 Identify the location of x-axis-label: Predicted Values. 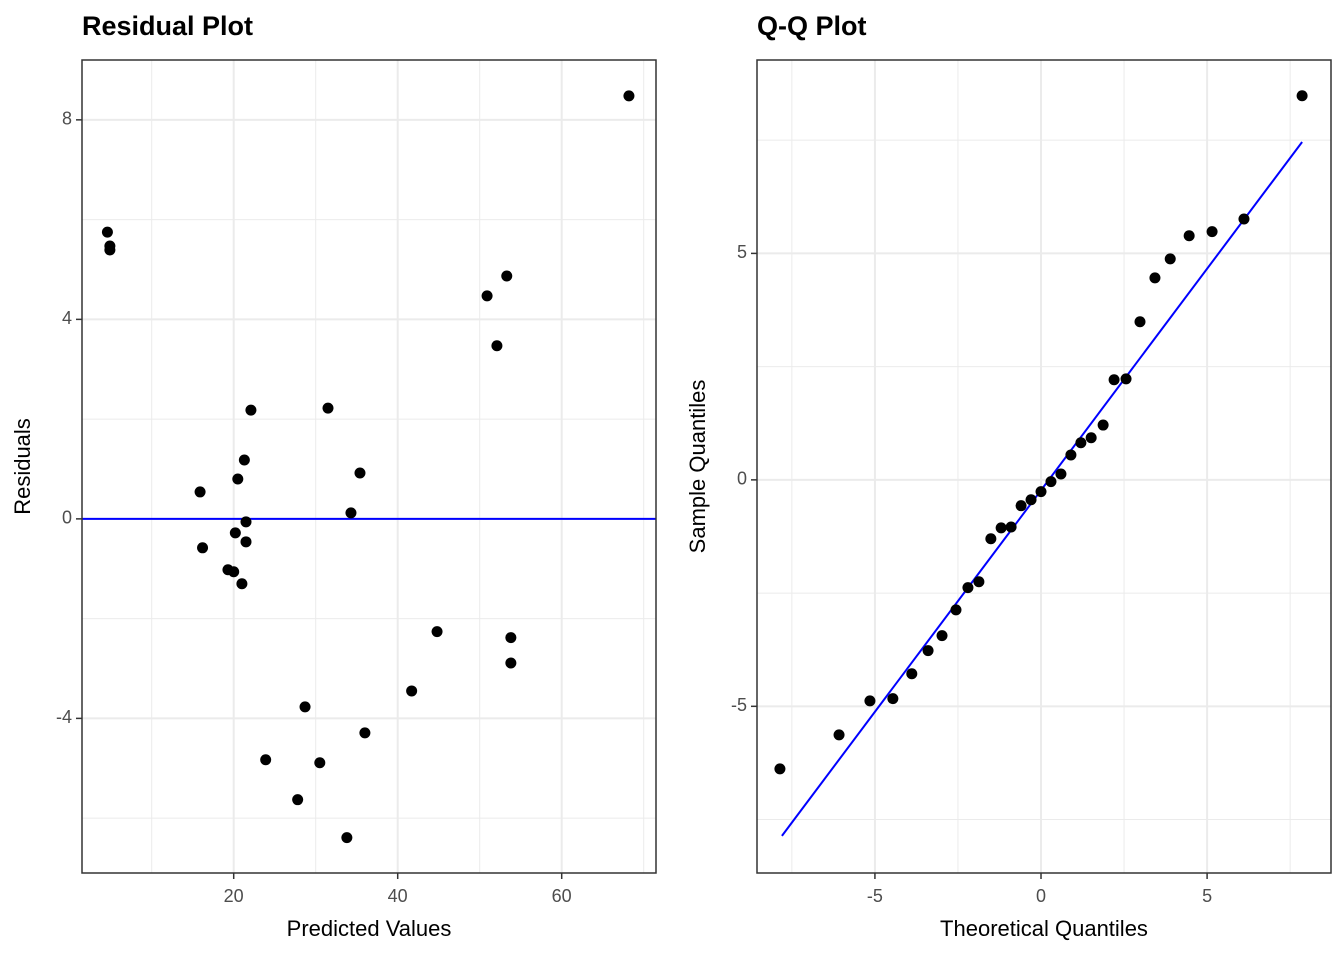
(369, 928).